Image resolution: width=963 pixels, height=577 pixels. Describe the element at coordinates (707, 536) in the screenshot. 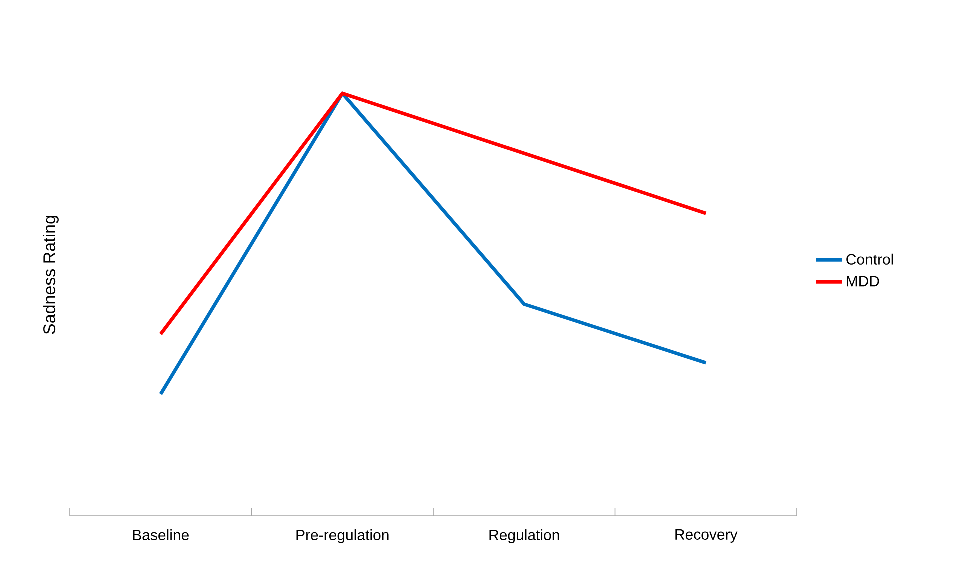

I see `x-tick-label: Recovery` at that location.